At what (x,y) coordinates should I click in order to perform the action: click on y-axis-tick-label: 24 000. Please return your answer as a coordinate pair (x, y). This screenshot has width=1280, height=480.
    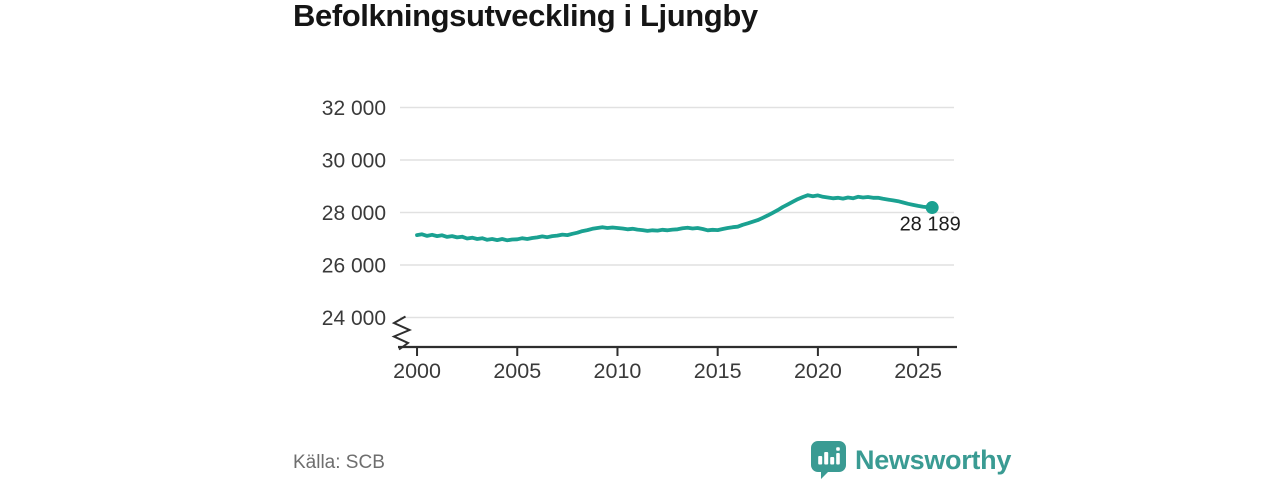
    Looking at the image, I should click on (354, 318).